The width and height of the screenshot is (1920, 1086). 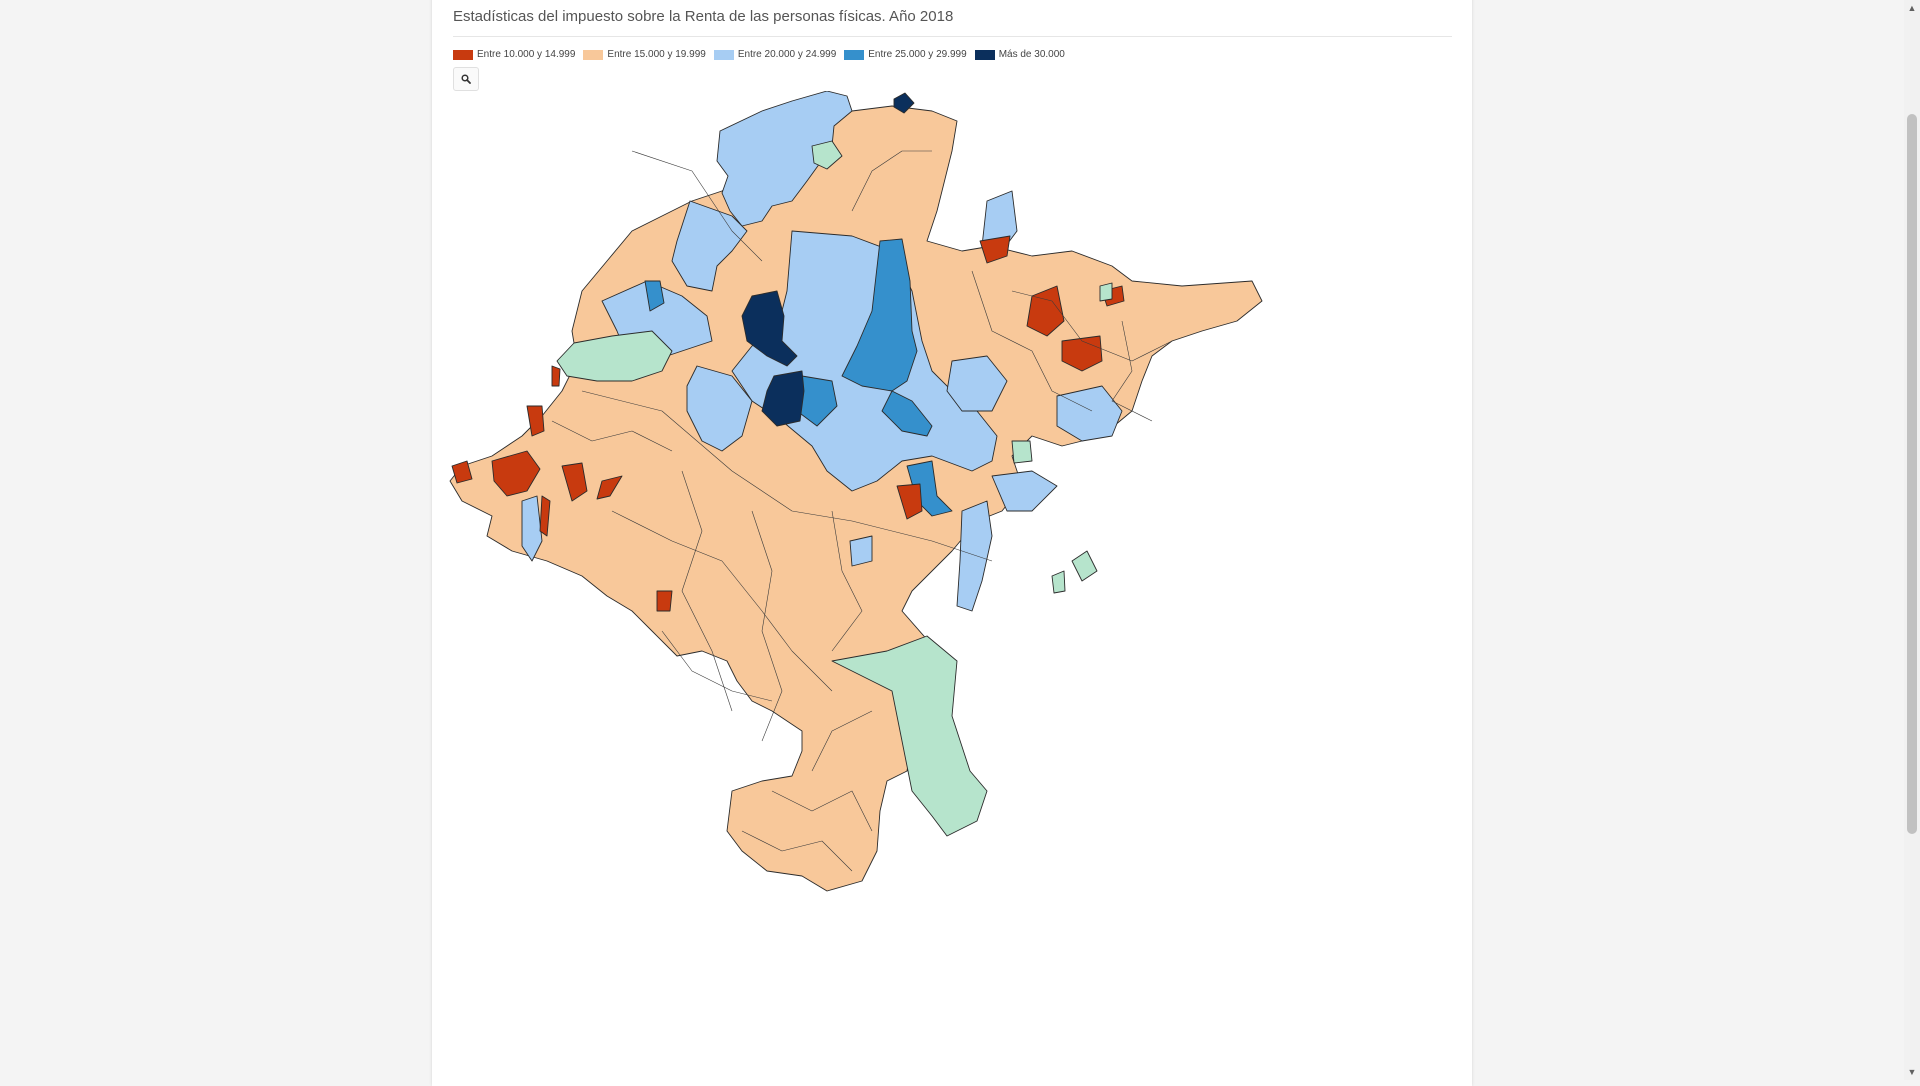 I want to click on legend-item-4: Entre 25.000 y 29.999, so click(x=905, y=54).